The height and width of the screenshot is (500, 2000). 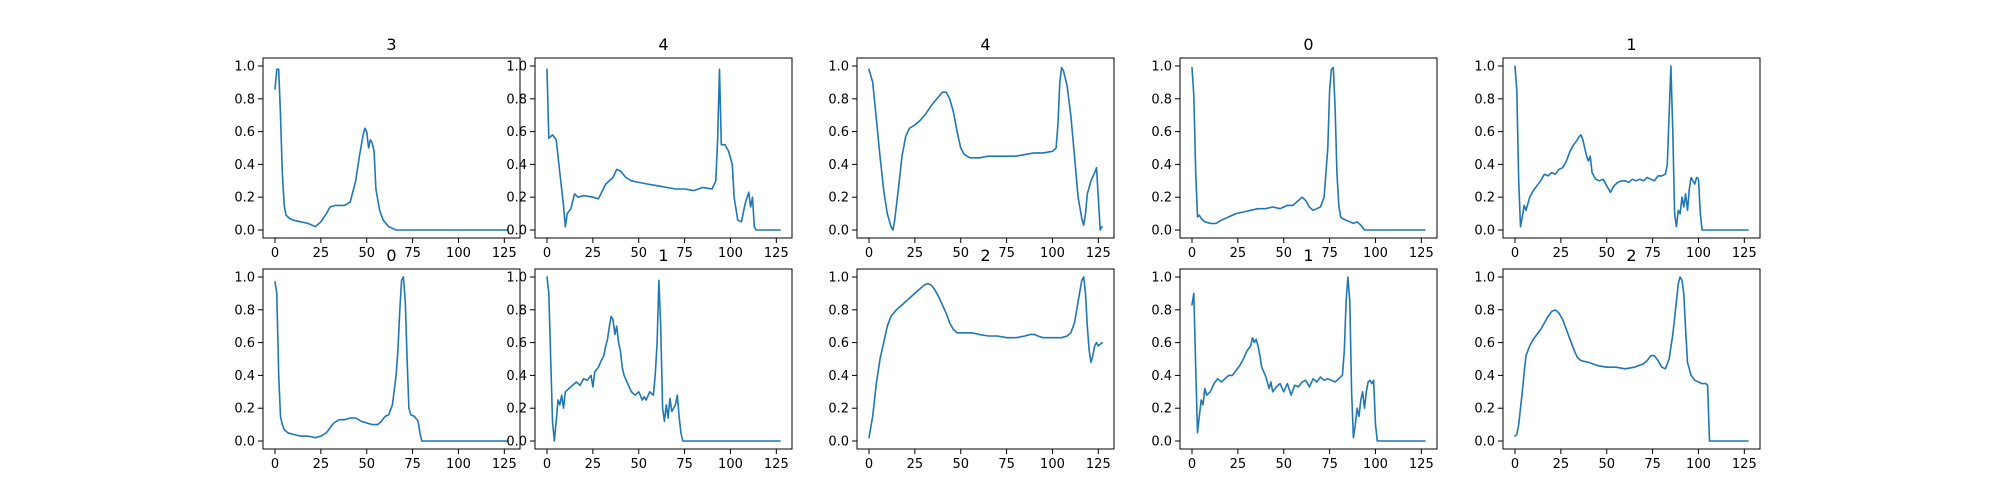 I want to click on subplot-6: 0 0 25 50 75 100 125 0.0 0.2 0.4 0.6 0.8 1.0, so click(x=377, y=359).